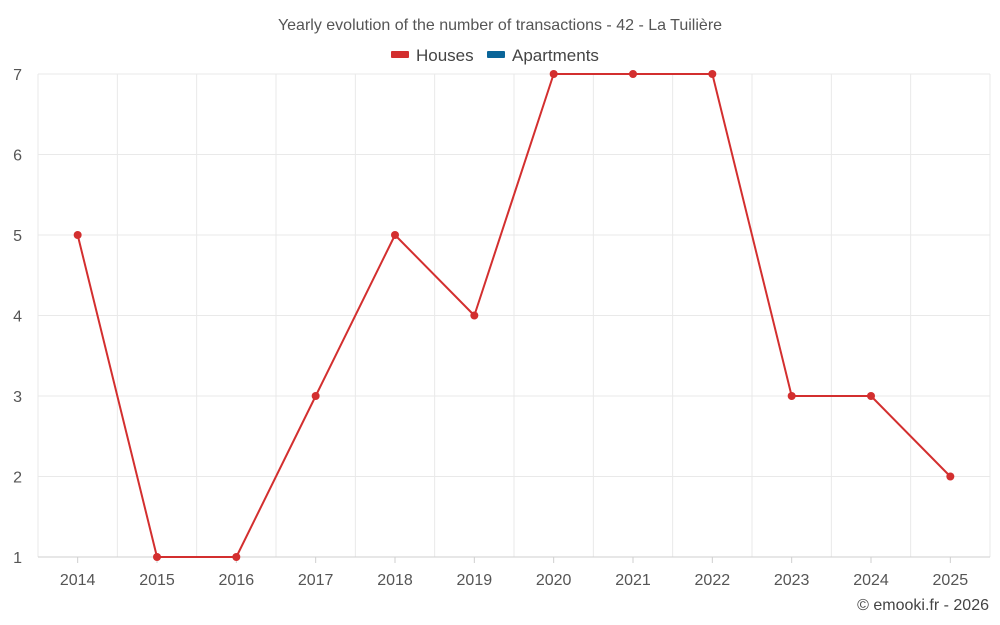 This screenshot has width=1000, height=625. Describe the element at coordinates (157, 580) in the screenshot. I see `x-tick-label: 2015` at that location.